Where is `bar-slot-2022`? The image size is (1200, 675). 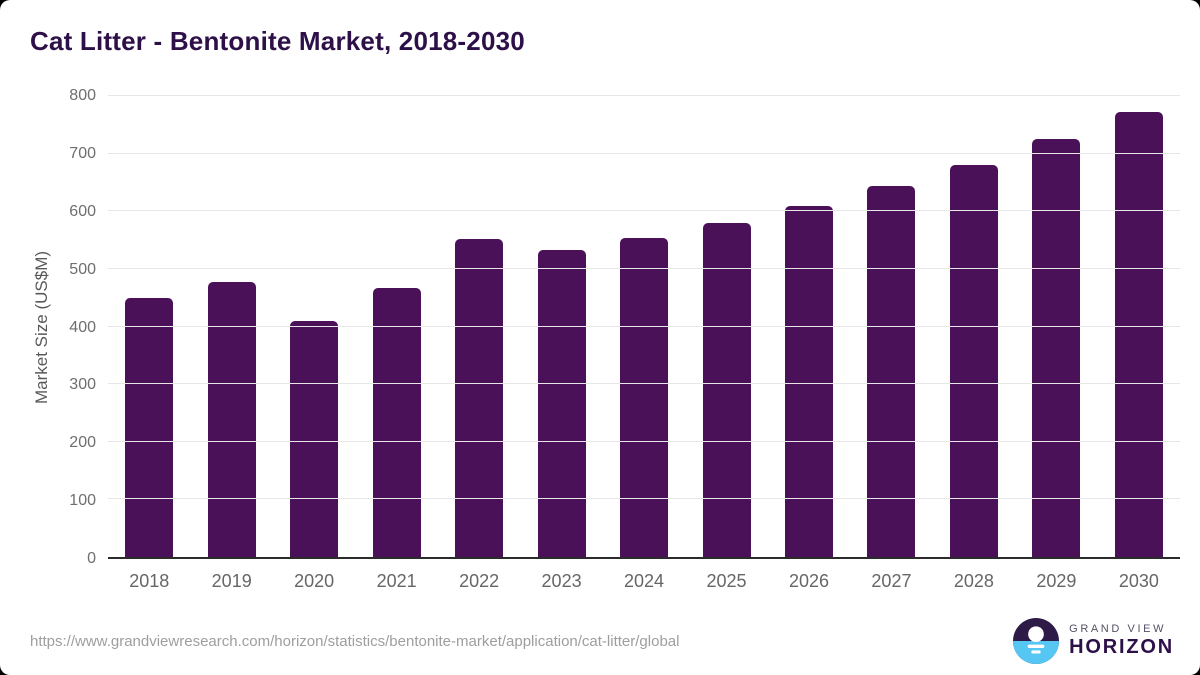 bar-slot-2022 is located at coordinates (479, 326).